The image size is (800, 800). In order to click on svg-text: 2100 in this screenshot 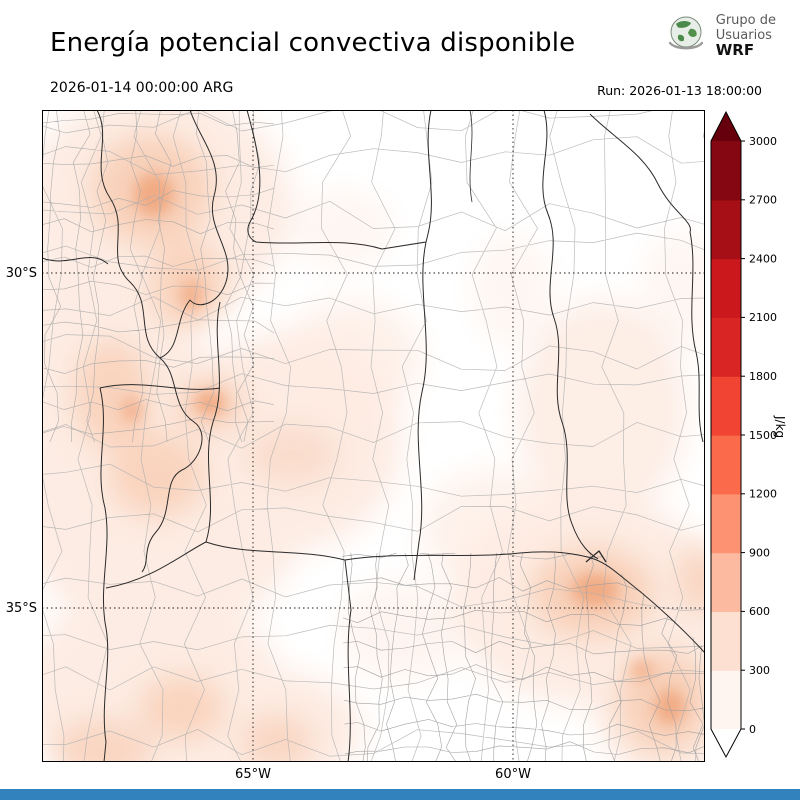, I will do `click(763, 317)`.